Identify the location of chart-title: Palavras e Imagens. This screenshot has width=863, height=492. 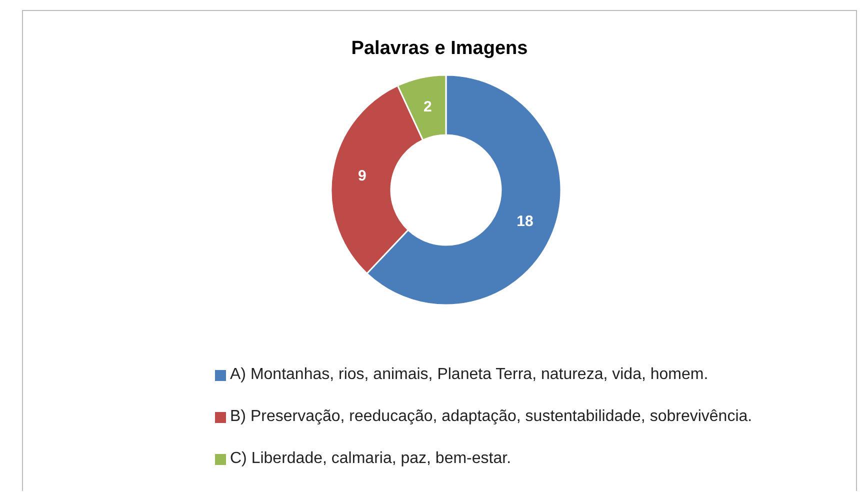
(439, 49).